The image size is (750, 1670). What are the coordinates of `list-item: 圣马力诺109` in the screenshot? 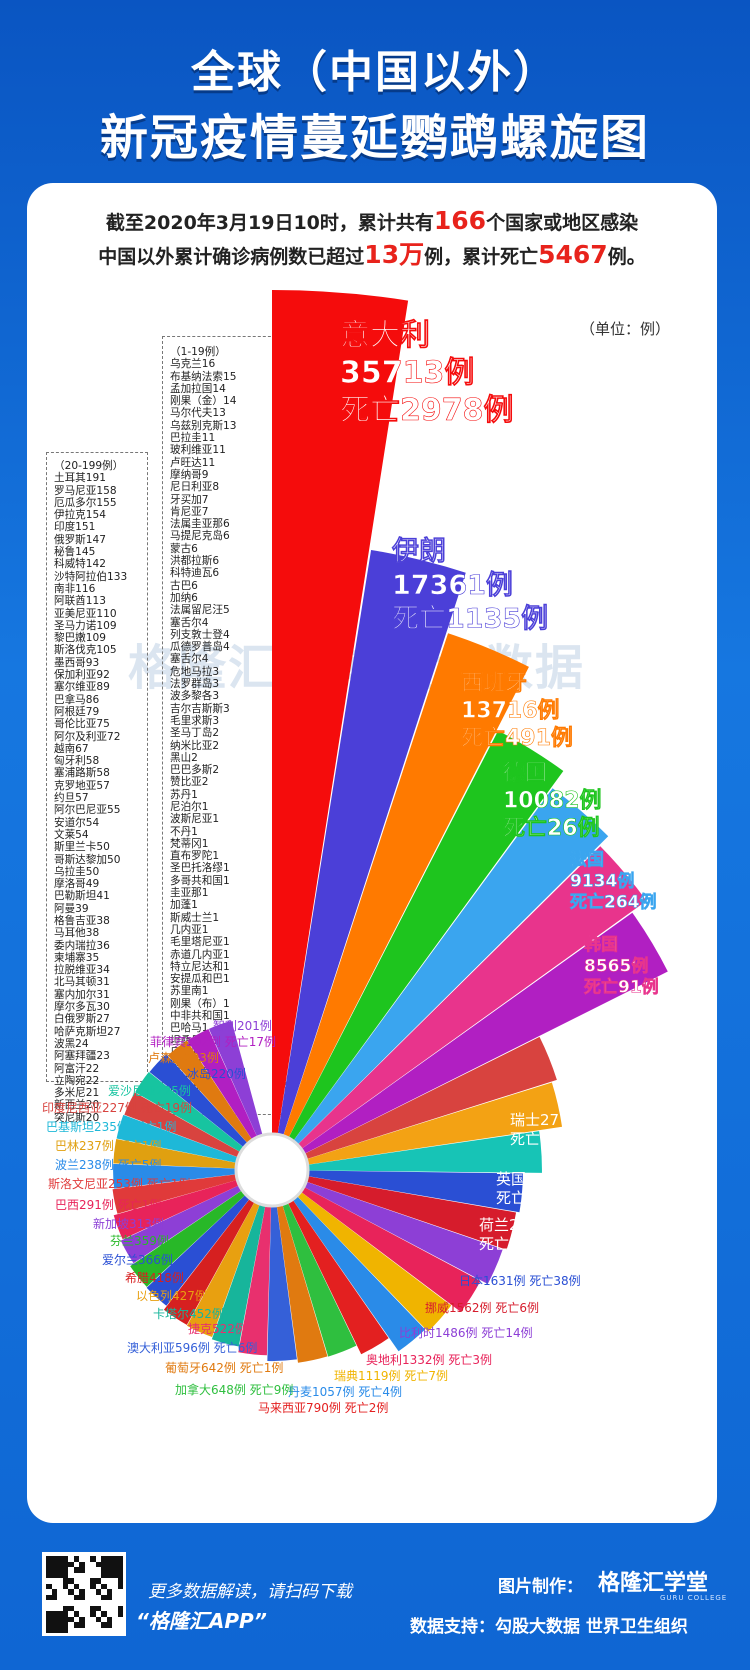 It's located at (85, 625).